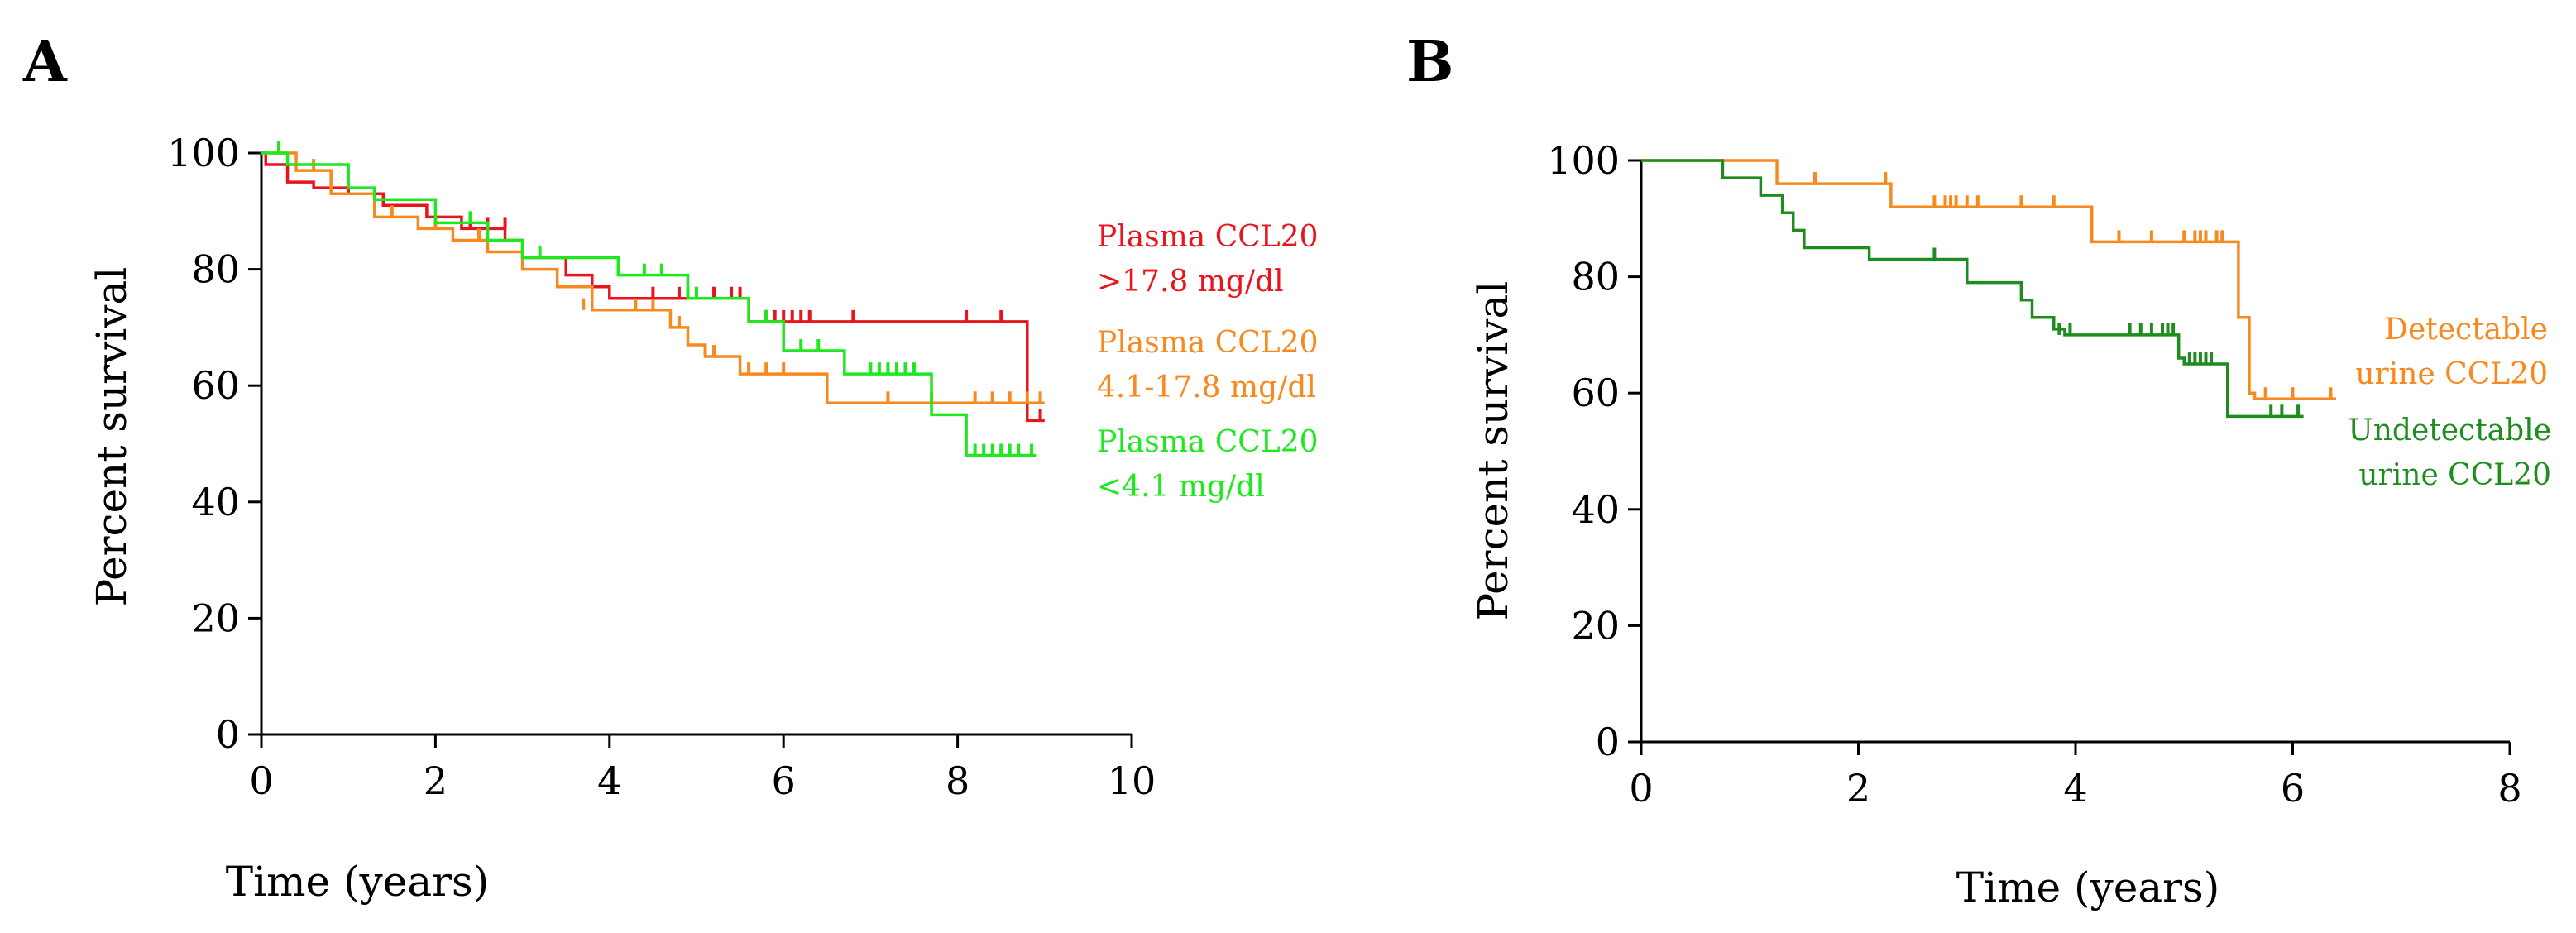 The image size is (2576, 933). What do you see at coordinates (357, 882) in the screenshot?
I see `panel-a-x-axis-title: Time (years)` at bounding box center [357, 882].